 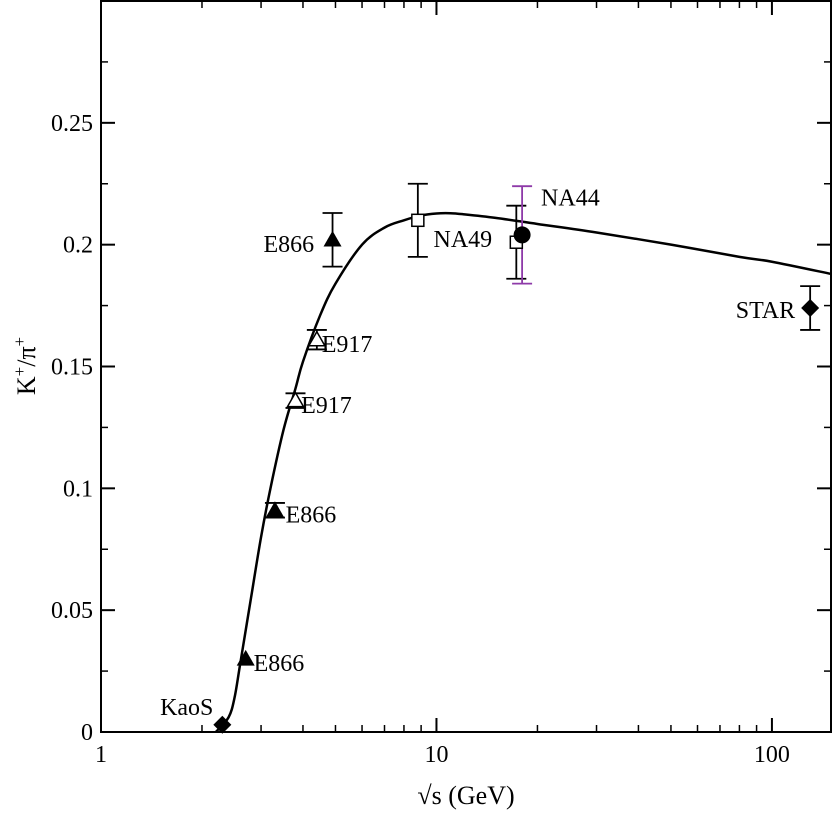 I want to click on y-tick-label: 0.05, so click(x=72, y=611).